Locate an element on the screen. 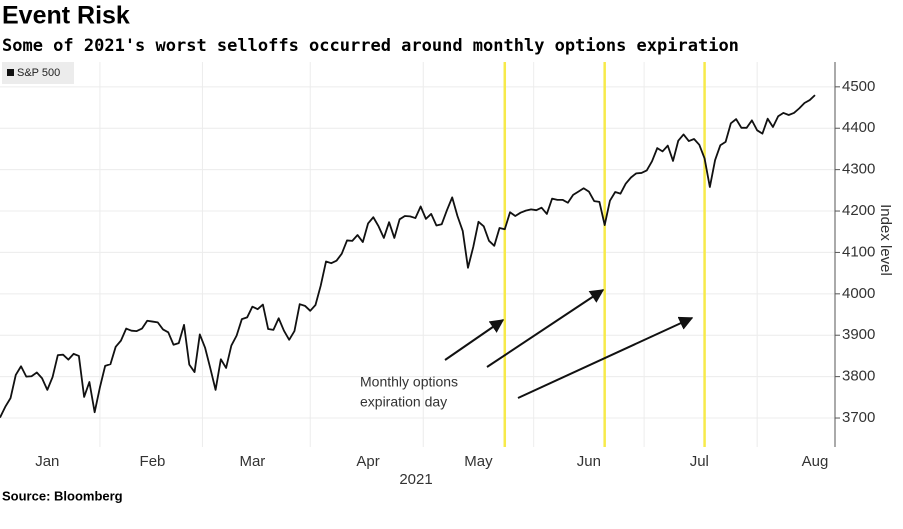 This screenshot has width=903, height=529. y-tick-label: 4200 is located at coordinates (858, 210).